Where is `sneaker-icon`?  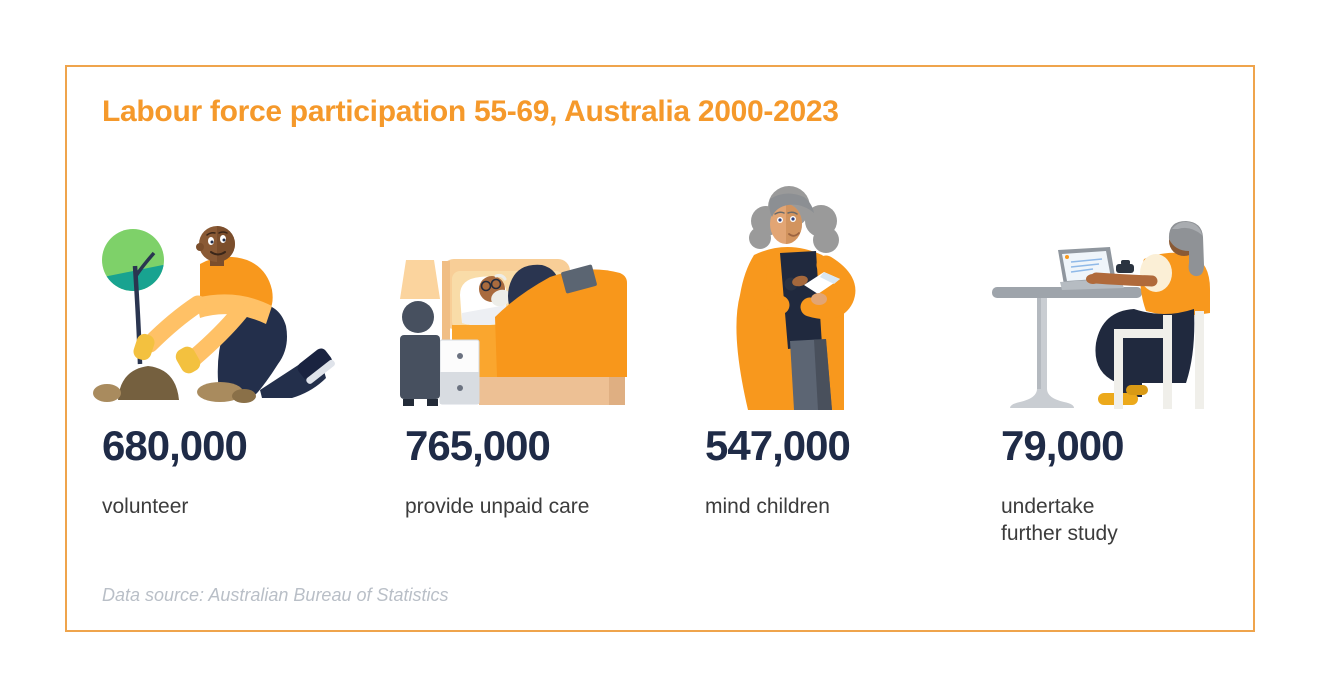
sneaker-icon is located at coordinates (316, 366).